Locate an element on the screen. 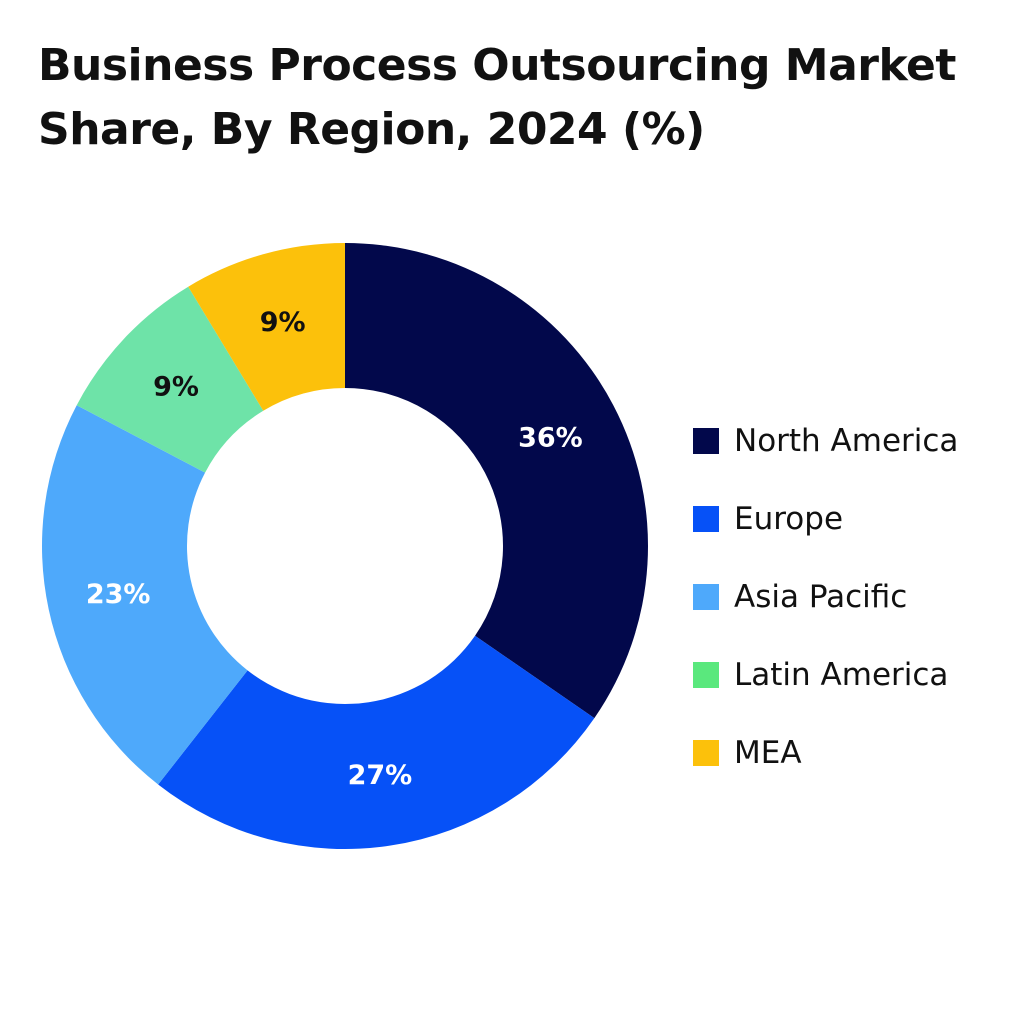  legend-item-north-america: North America is located at coordinates (825, 441).